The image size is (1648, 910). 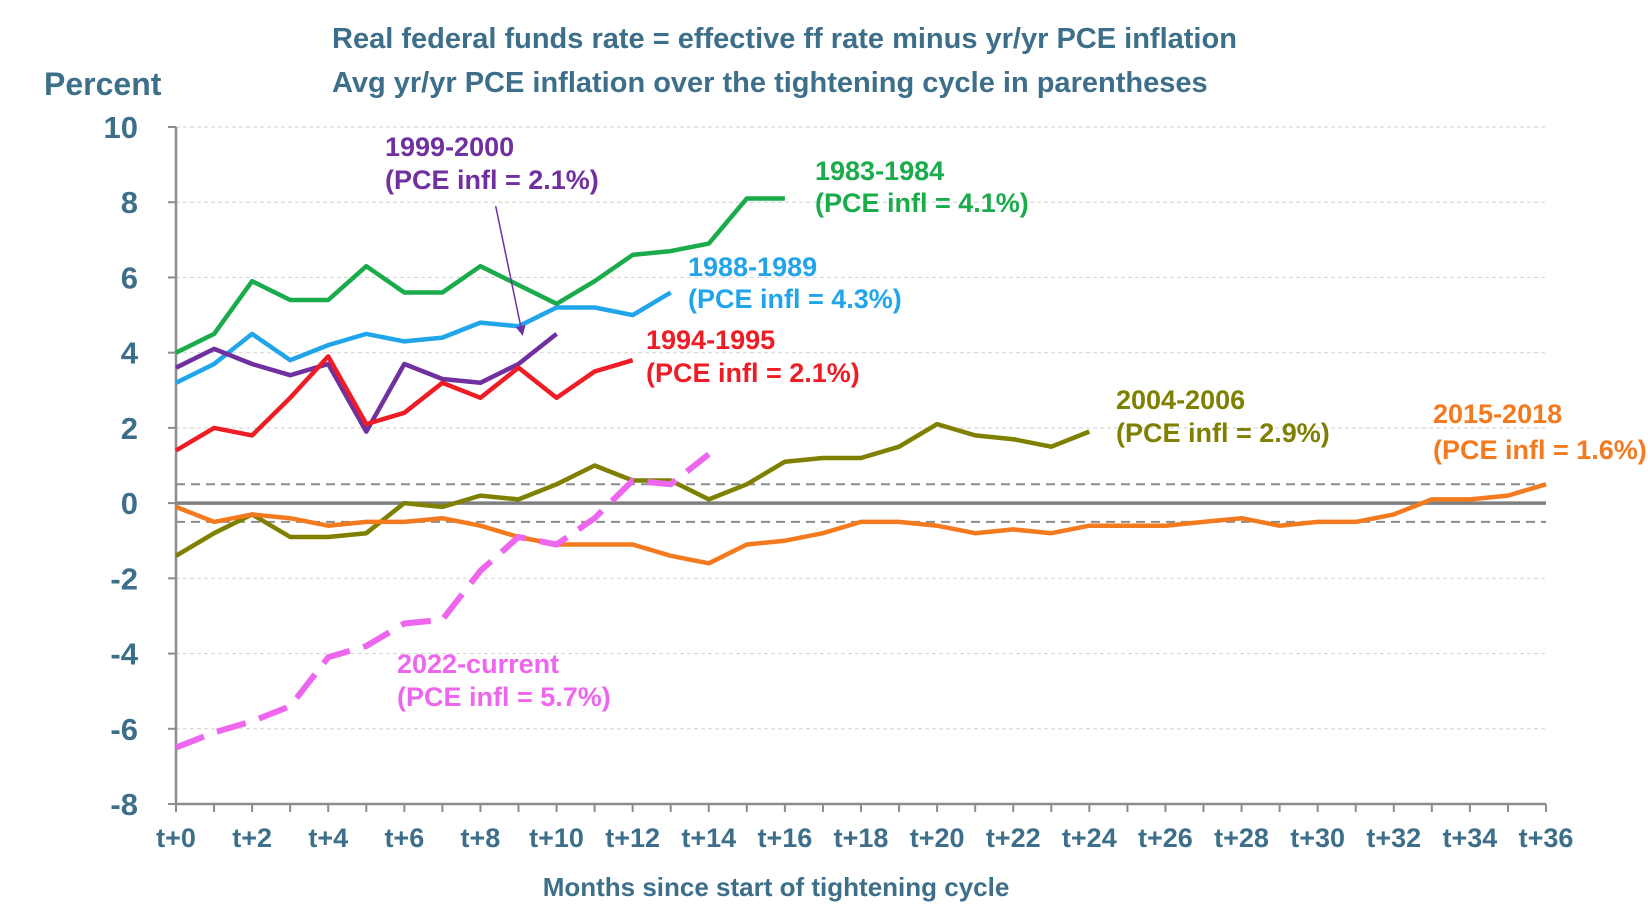 I want to click on series-line-2004-2006, so click(x=632, y=489).